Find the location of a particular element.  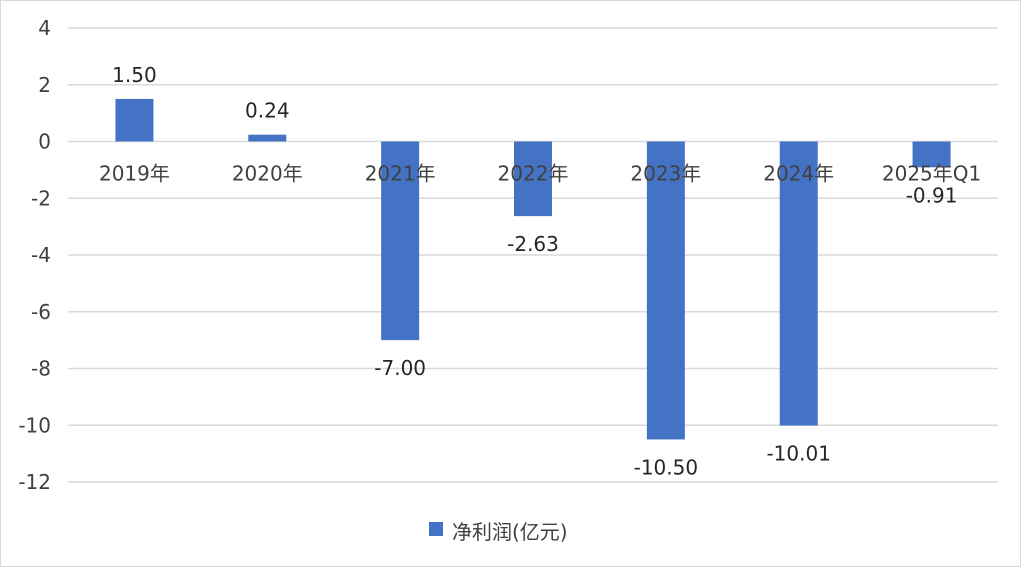

y-tick-label: -12 is located at coordinates (34, 482).